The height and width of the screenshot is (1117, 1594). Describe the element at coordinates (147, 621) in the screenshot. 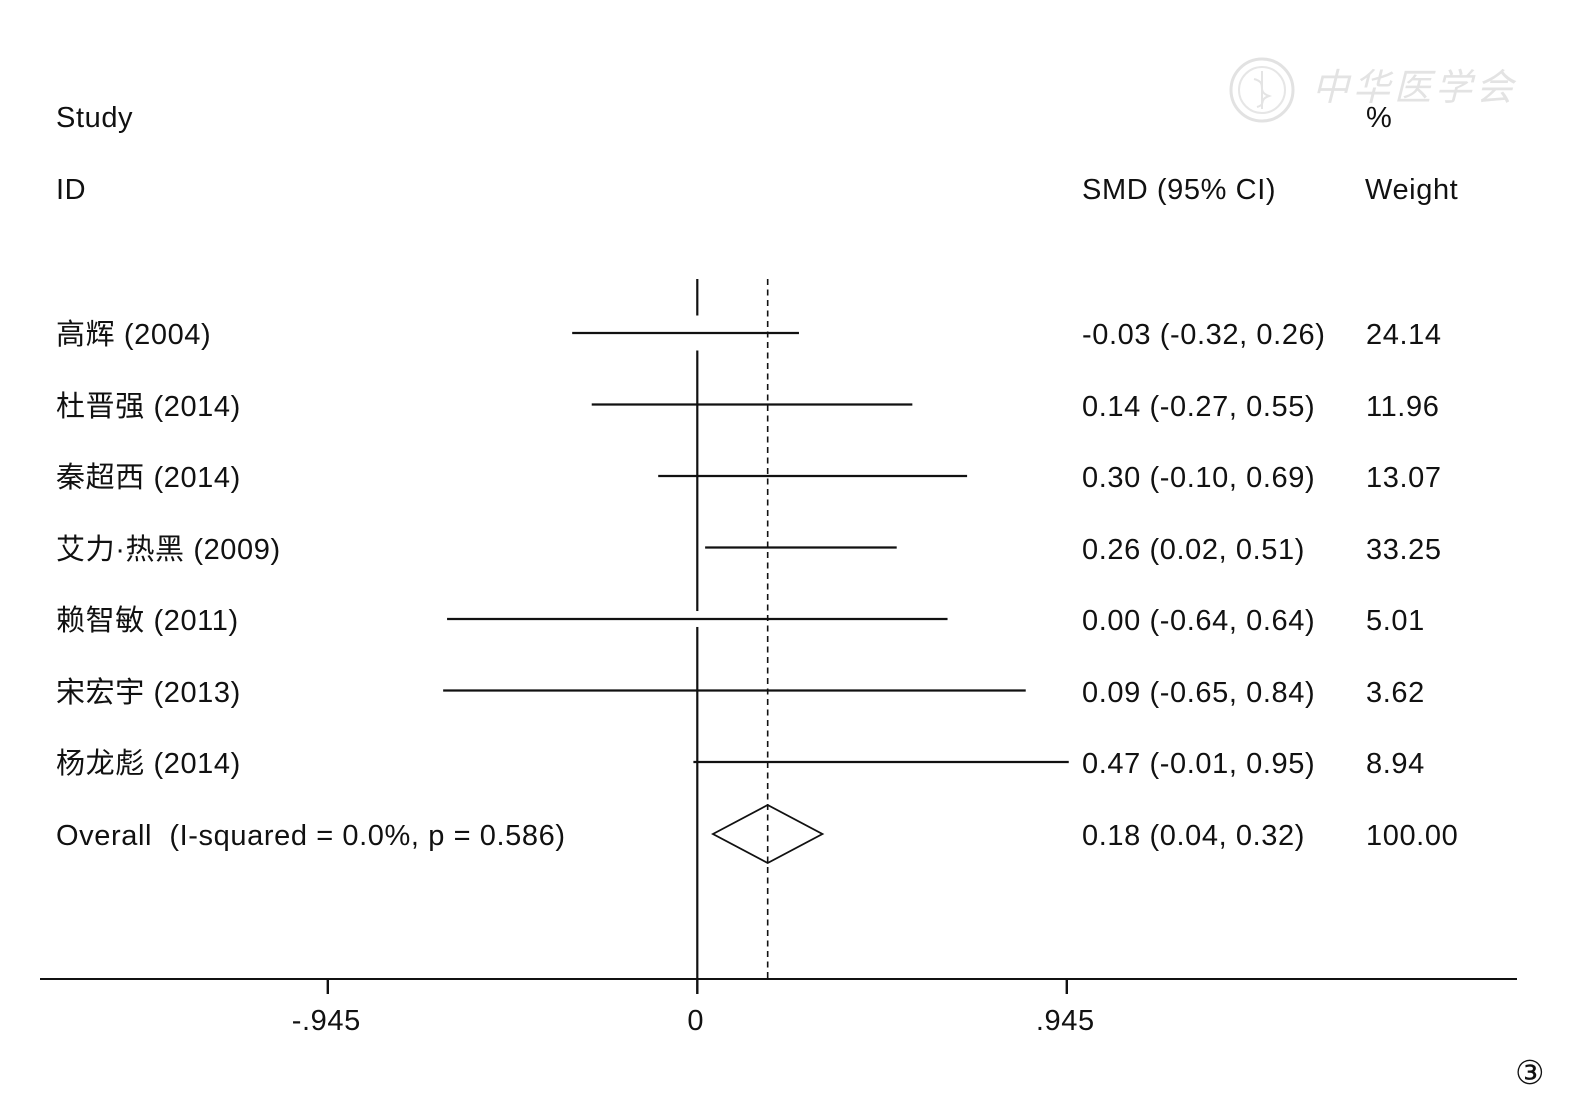

I see `study-label: 赖智敏 (2011)` at that location.